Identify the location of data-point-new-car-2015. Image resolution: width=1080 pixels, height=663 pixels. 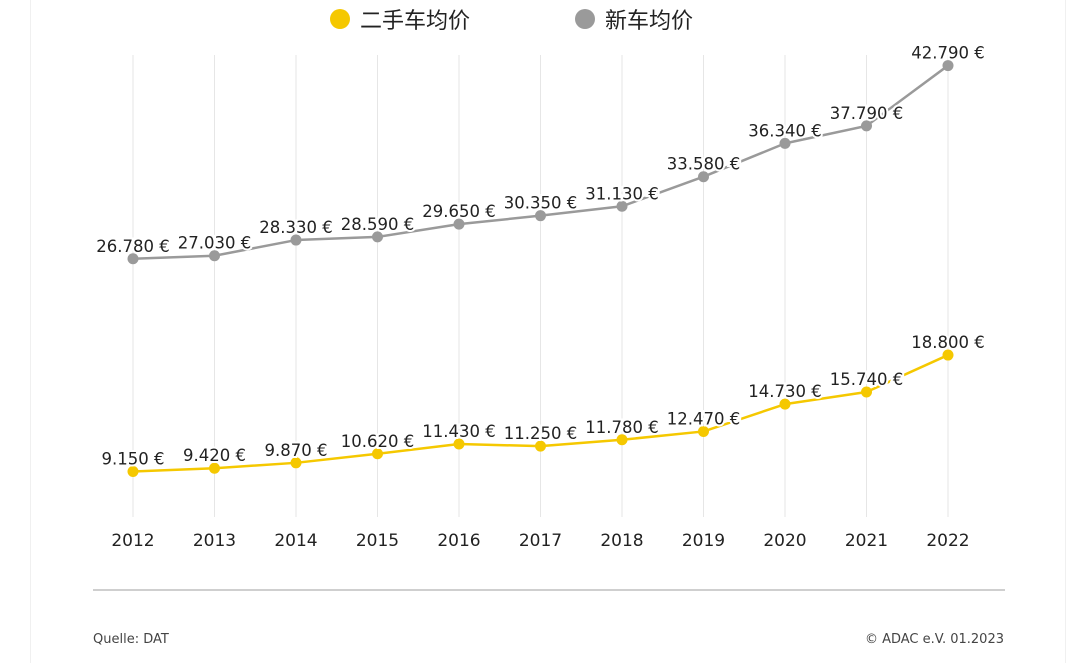
(377, 237).